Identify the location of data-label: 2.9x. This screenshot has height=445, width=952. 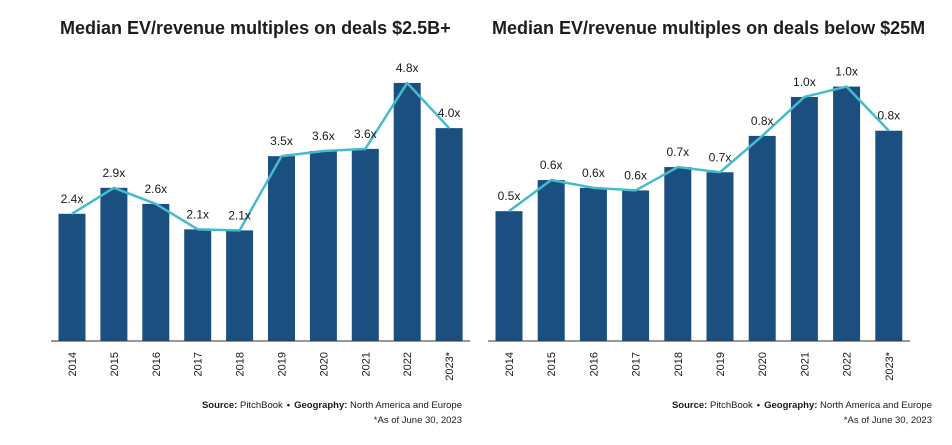
(114, 173).